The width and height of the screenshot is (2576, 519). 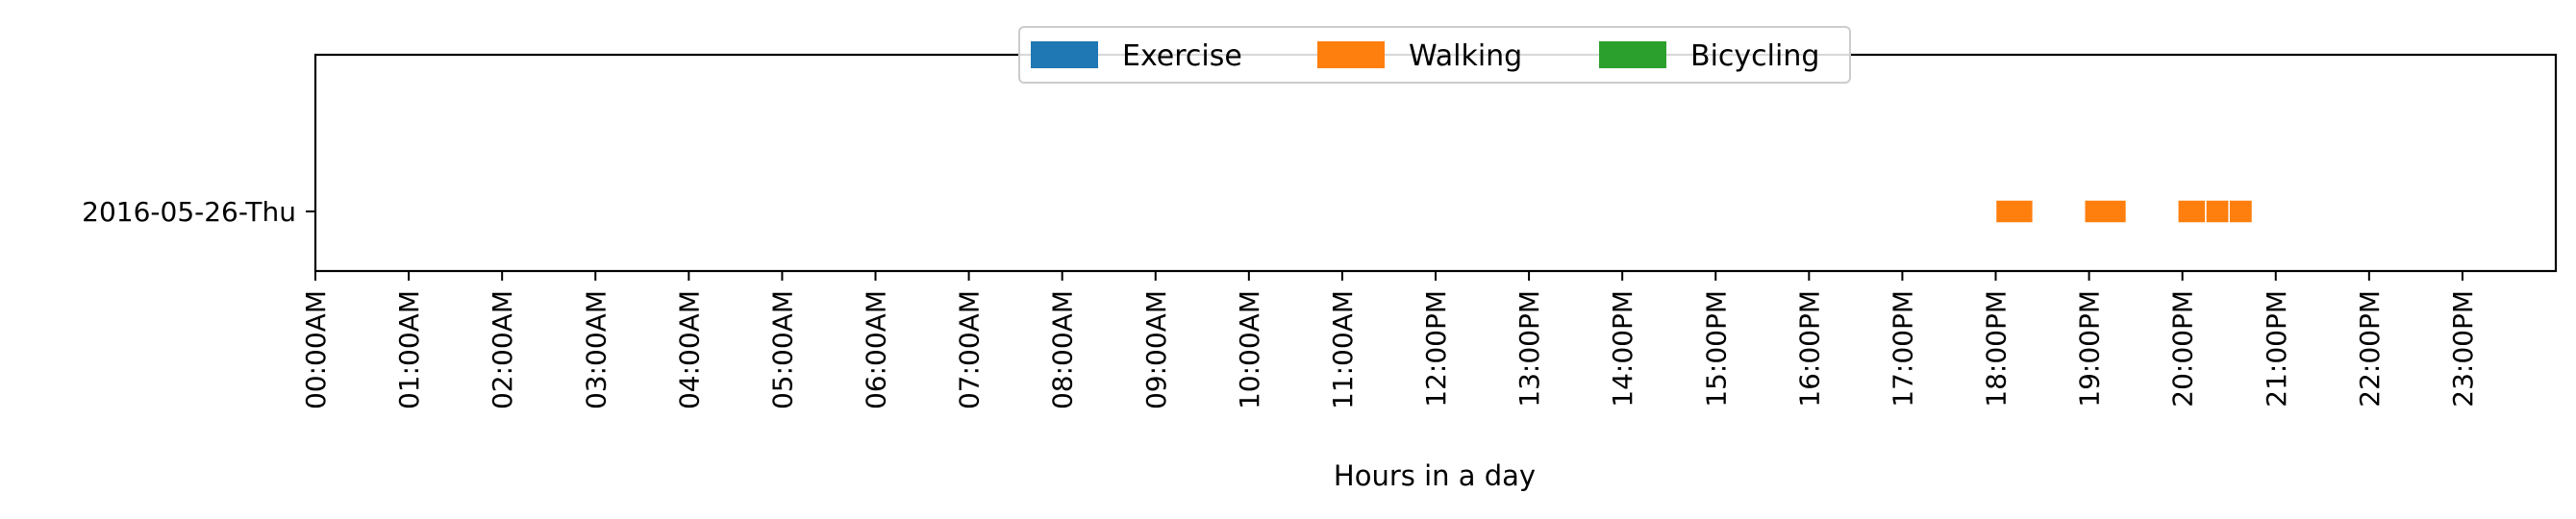 I want to click on legend-swatch-bicycling, so click(x=1632, y=54).